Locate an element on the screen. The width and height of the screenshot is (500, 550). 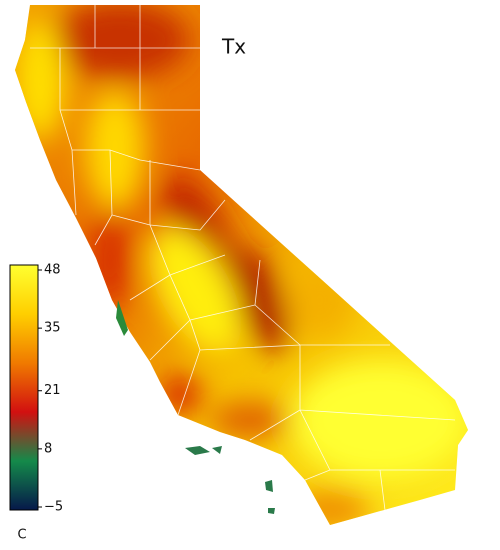
colorbar: 48 35 21 8 −5 is located at coordinates (36, 389).